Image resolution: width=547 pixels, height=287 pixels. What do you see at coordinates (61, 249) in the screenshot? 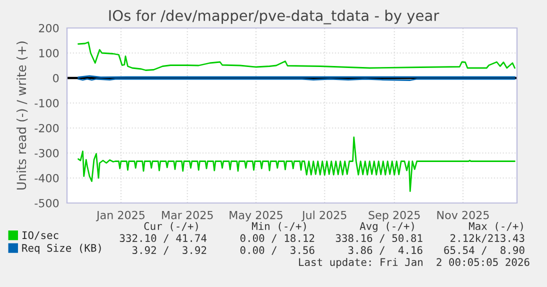
I see `legend-label: Req Size (KB)` at bounding box center [61, 249].